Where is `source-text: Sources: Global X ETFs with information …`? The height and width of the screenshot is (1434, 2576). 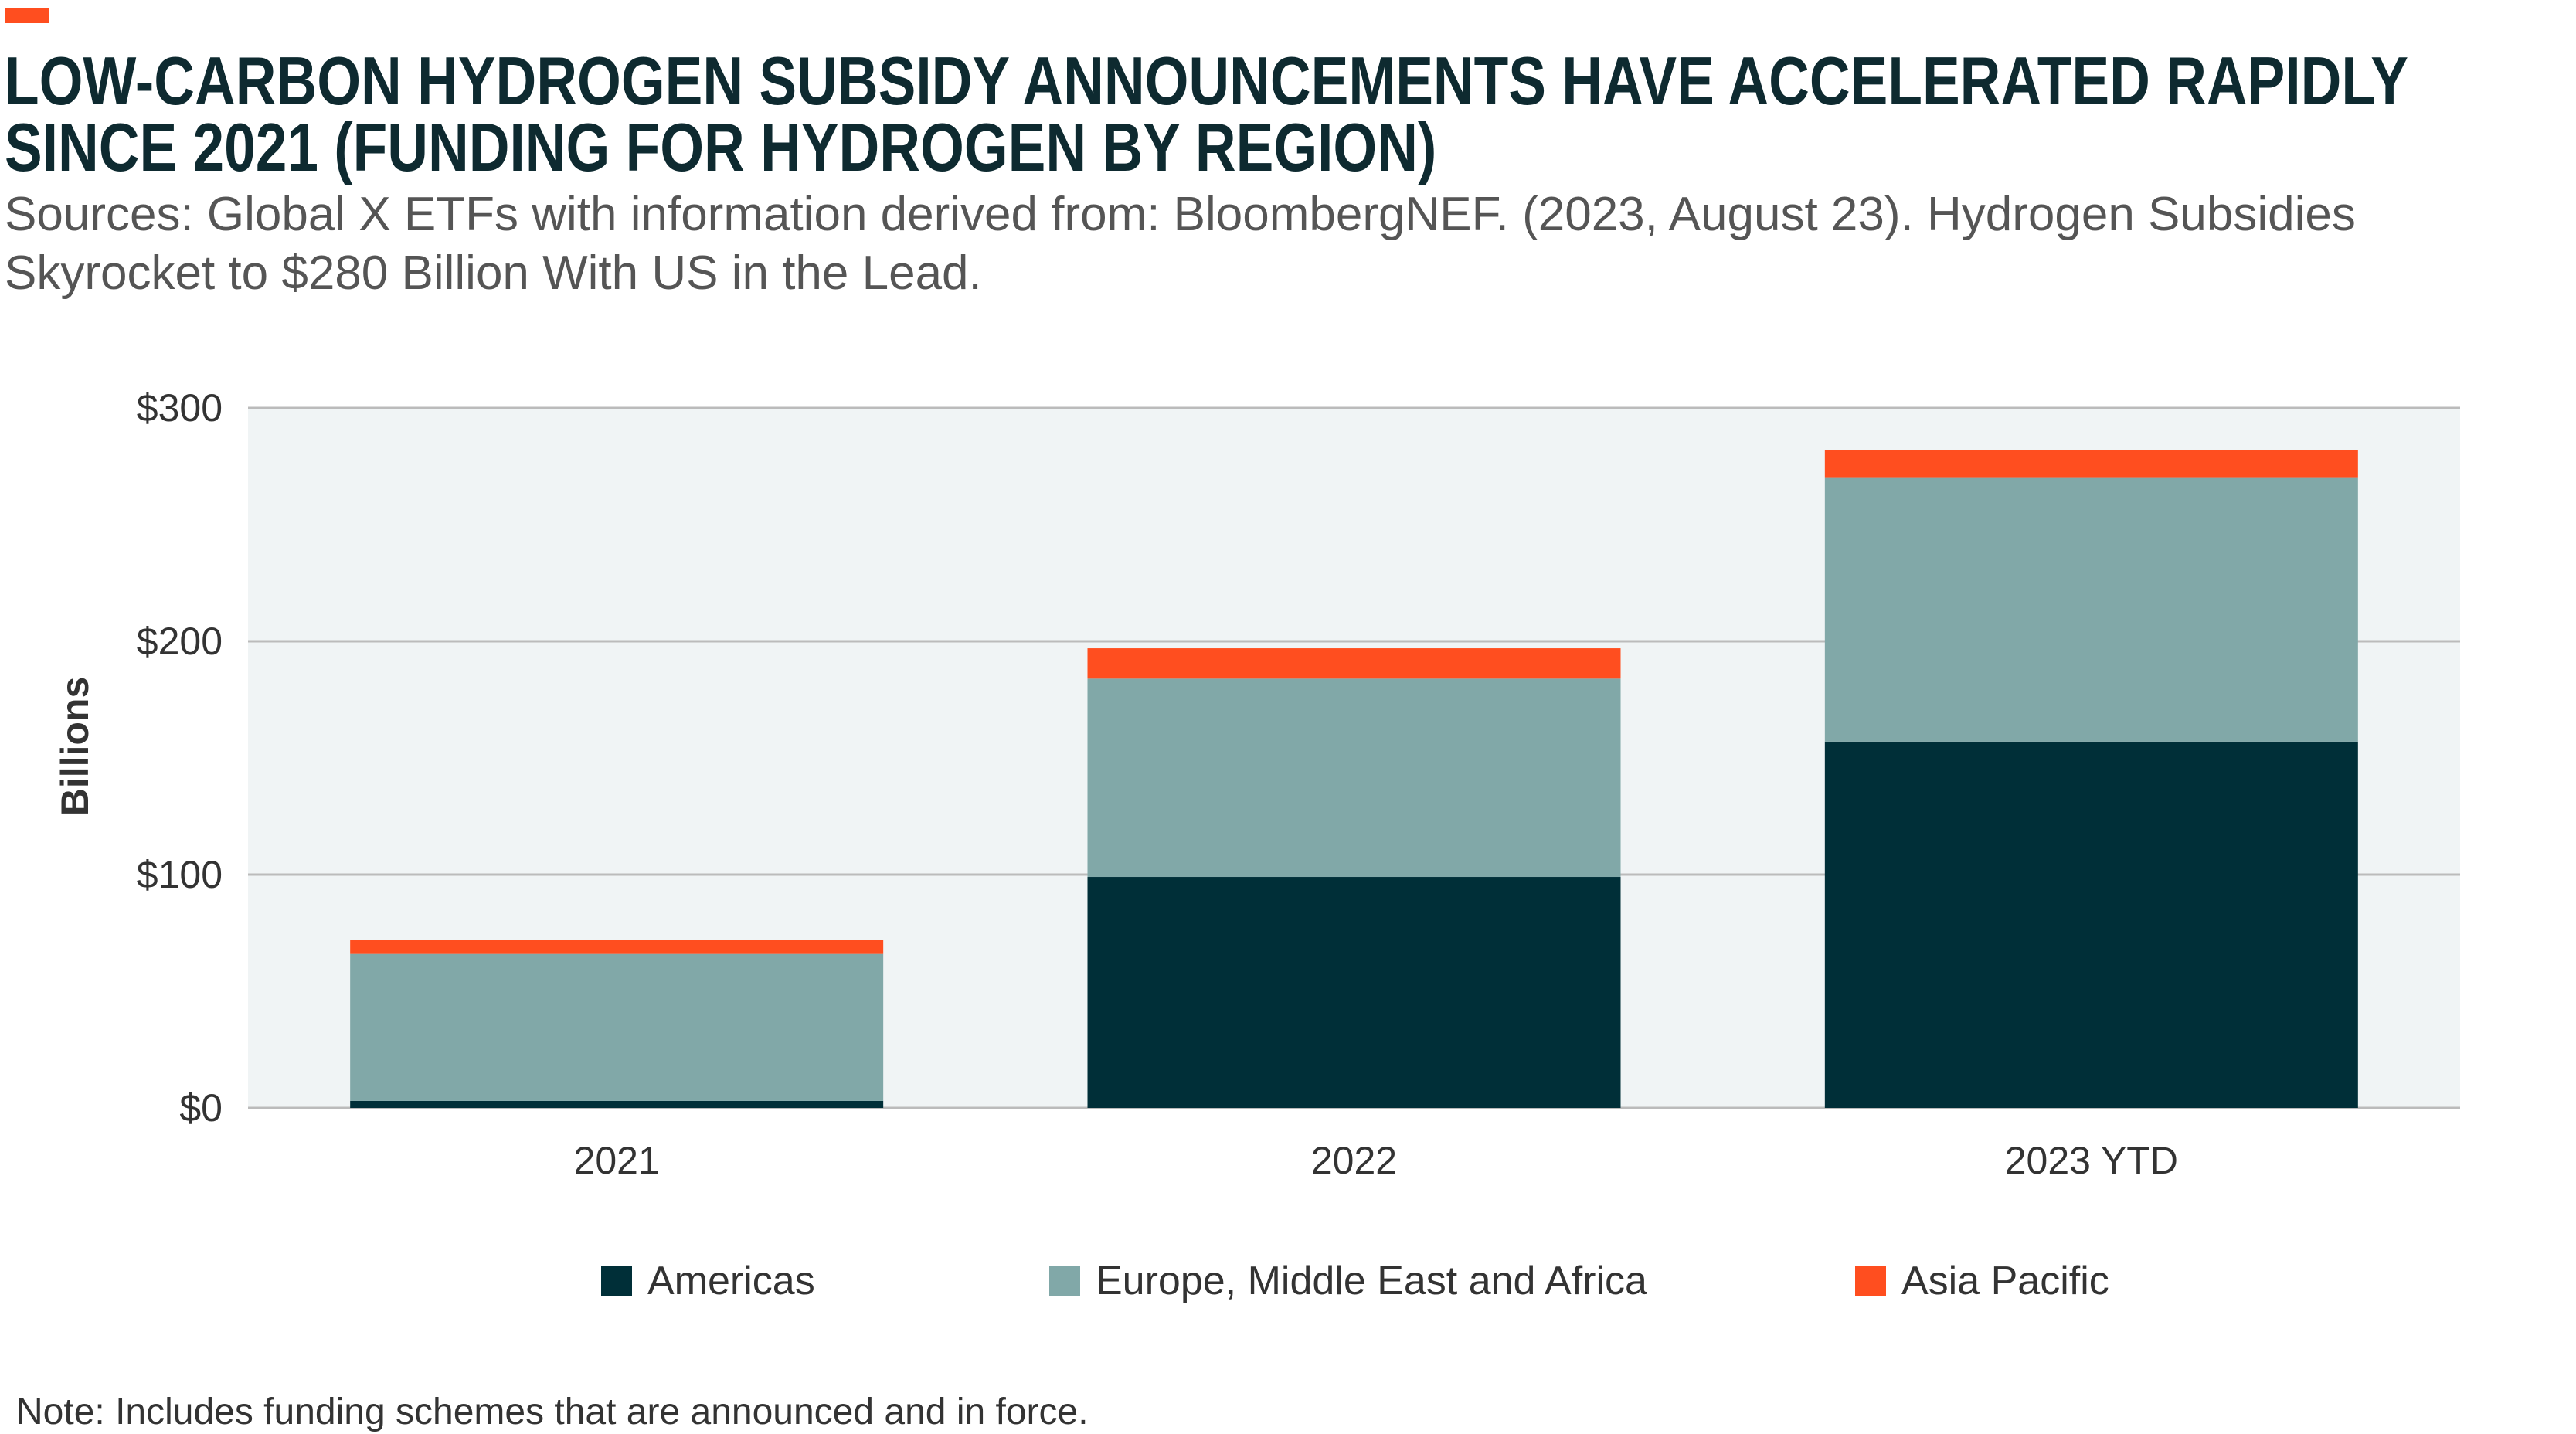 source-text: Sources: Global X ETFs with information … is located at coordinates (1180, 244).